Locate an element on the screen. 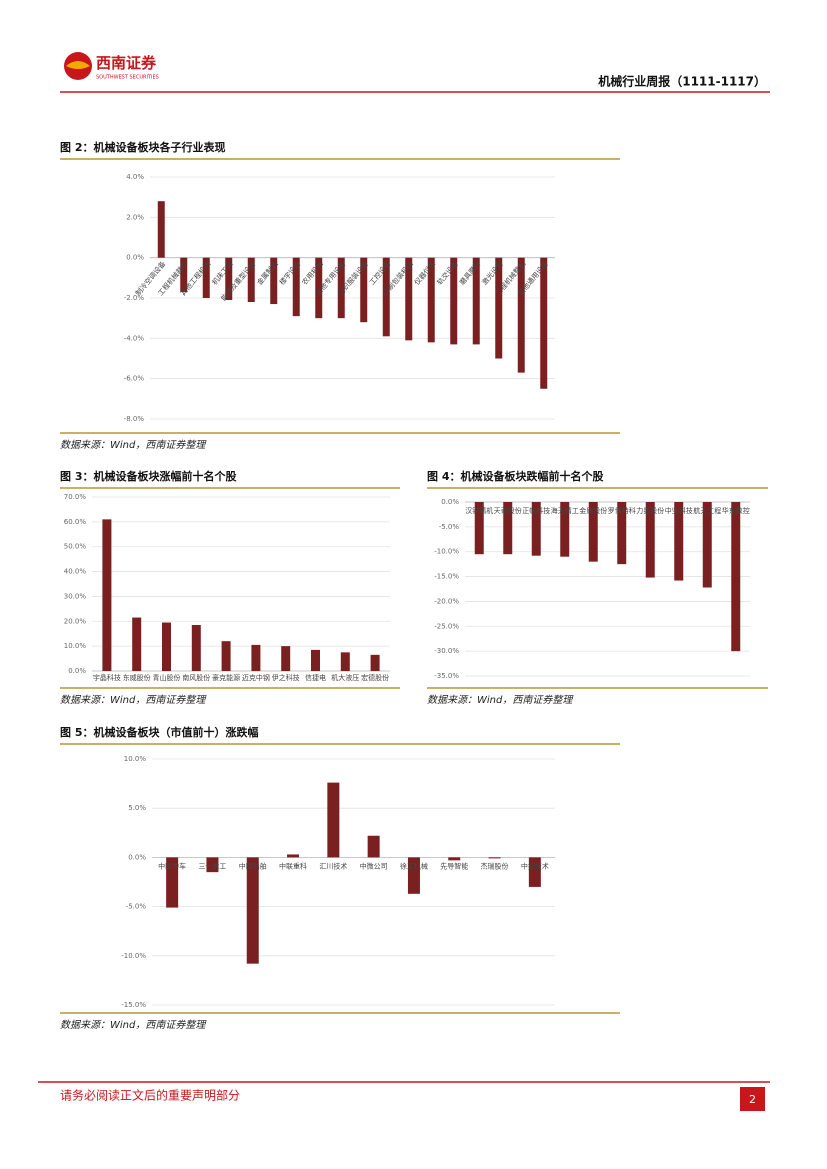 The width and height of the screenshot is (827, 1169). x-tick-label: 金盾股份 is located at coordinates (593, 510).